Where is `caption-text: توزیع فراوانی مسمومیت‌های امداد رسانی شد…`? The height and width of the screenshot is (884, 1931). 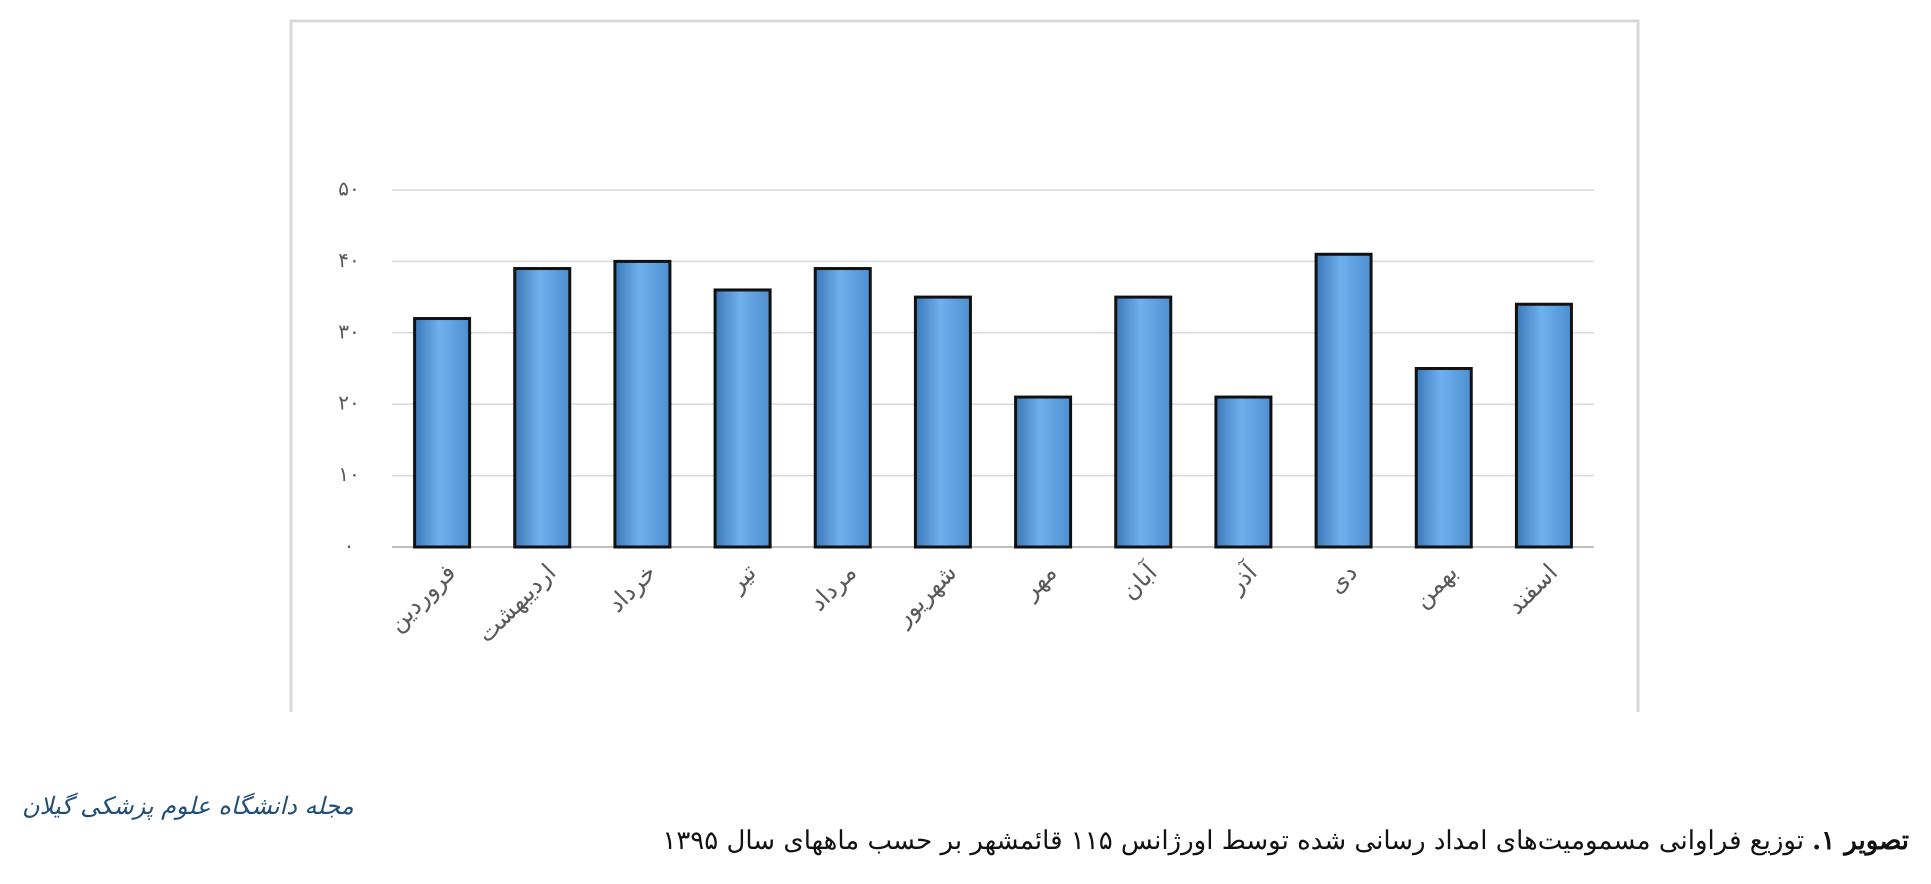
caption-text: توزیع فراوانی مسمومیت‌های امداد رسانی شد… is located at coordinates (1233, 841).